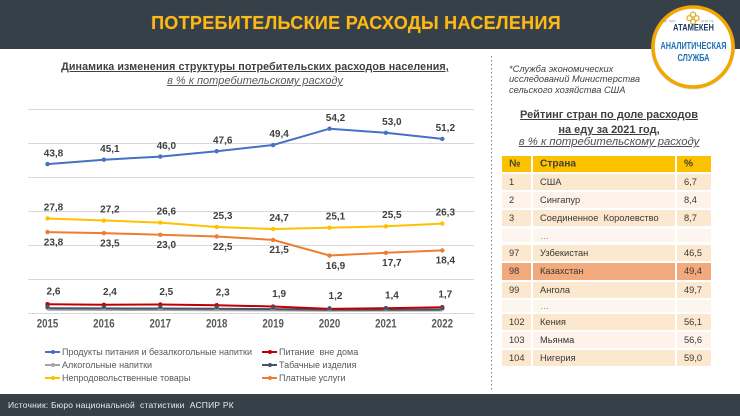  I want to click on svg-text: АНАЛИТИЧЕСКАЯ, so click(694, 46).